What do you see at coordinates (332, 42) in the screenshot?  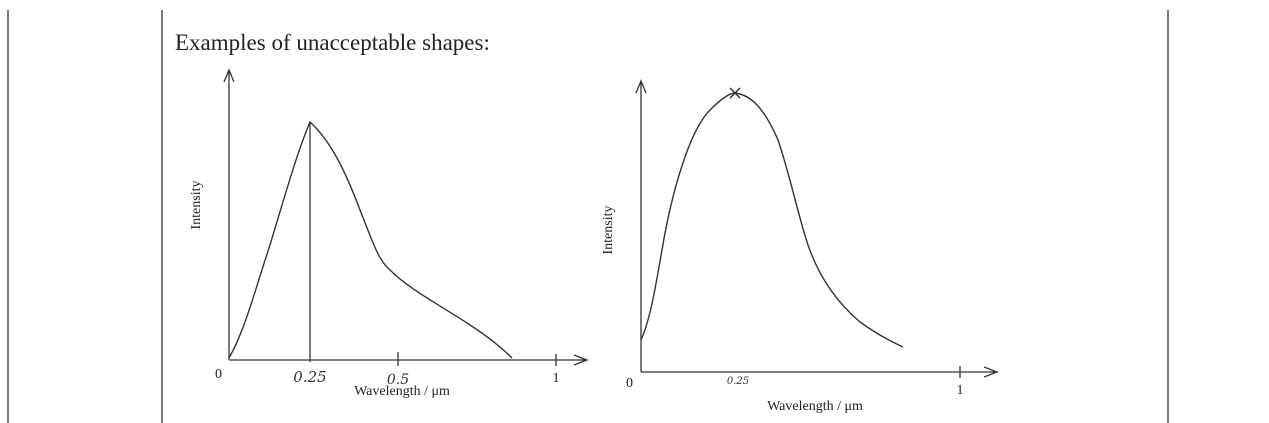 I see `heading: Examples of unacceptable shapes:` at bounding box center [332, 42].